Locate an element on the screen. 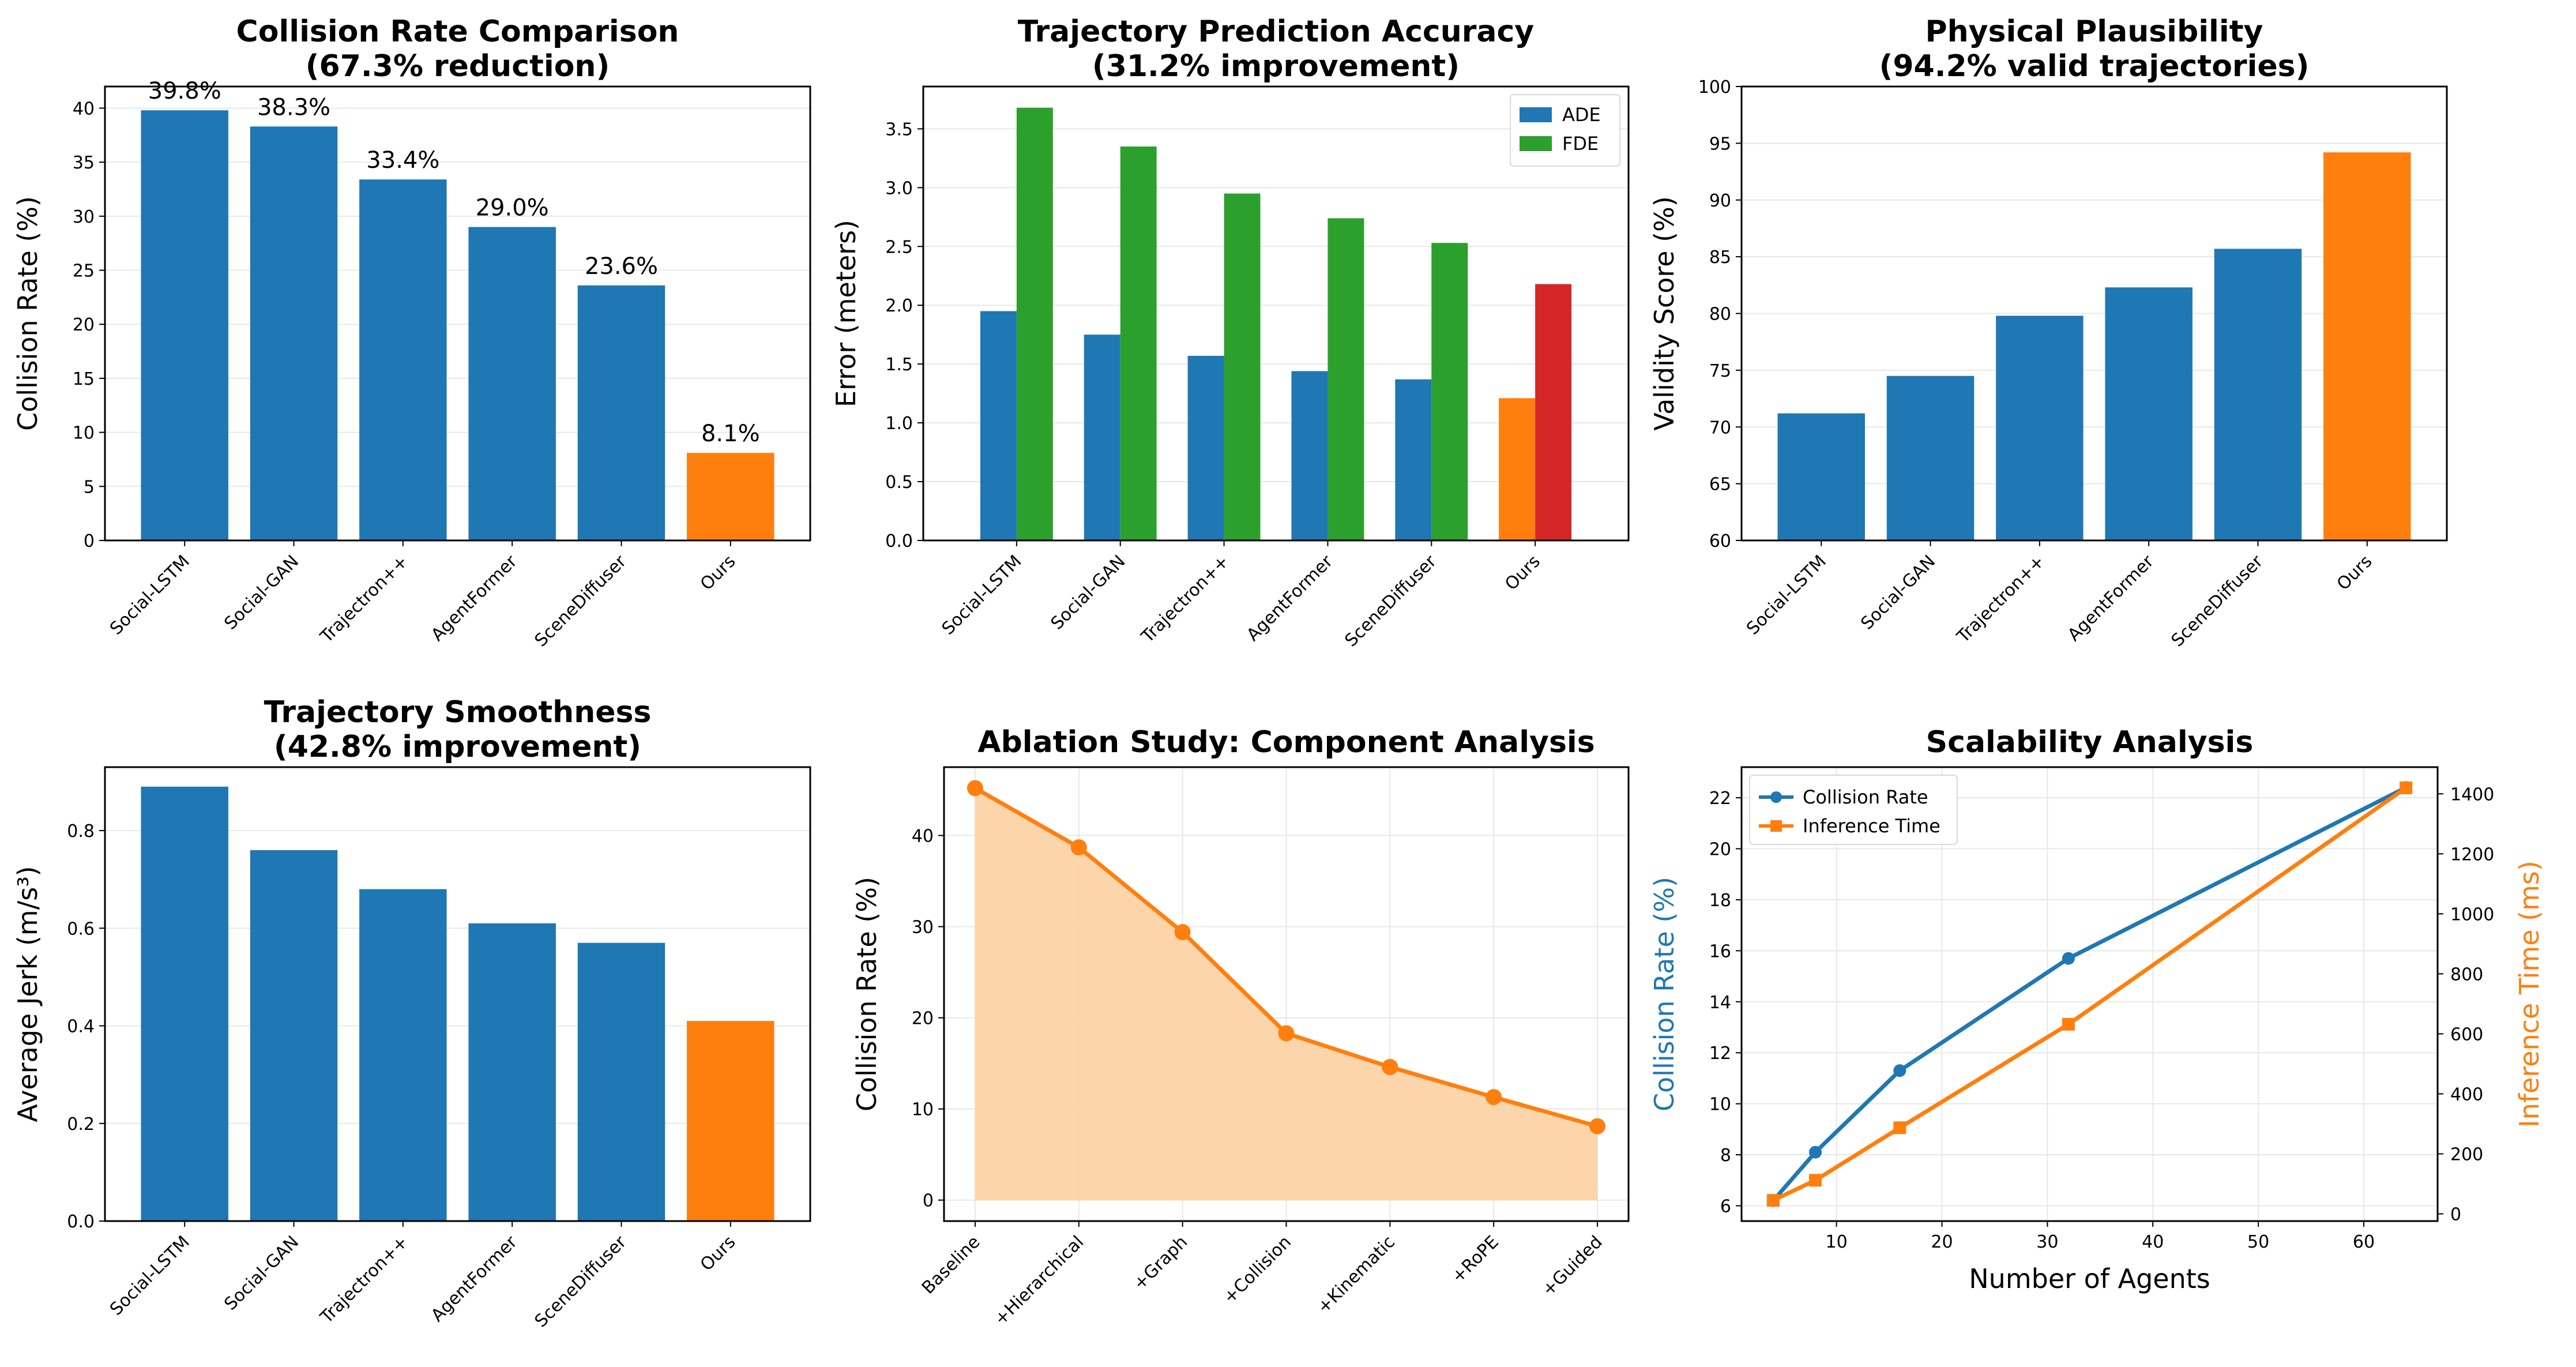  x-tick-label: 30 is located at coordinates (2047, 1242).